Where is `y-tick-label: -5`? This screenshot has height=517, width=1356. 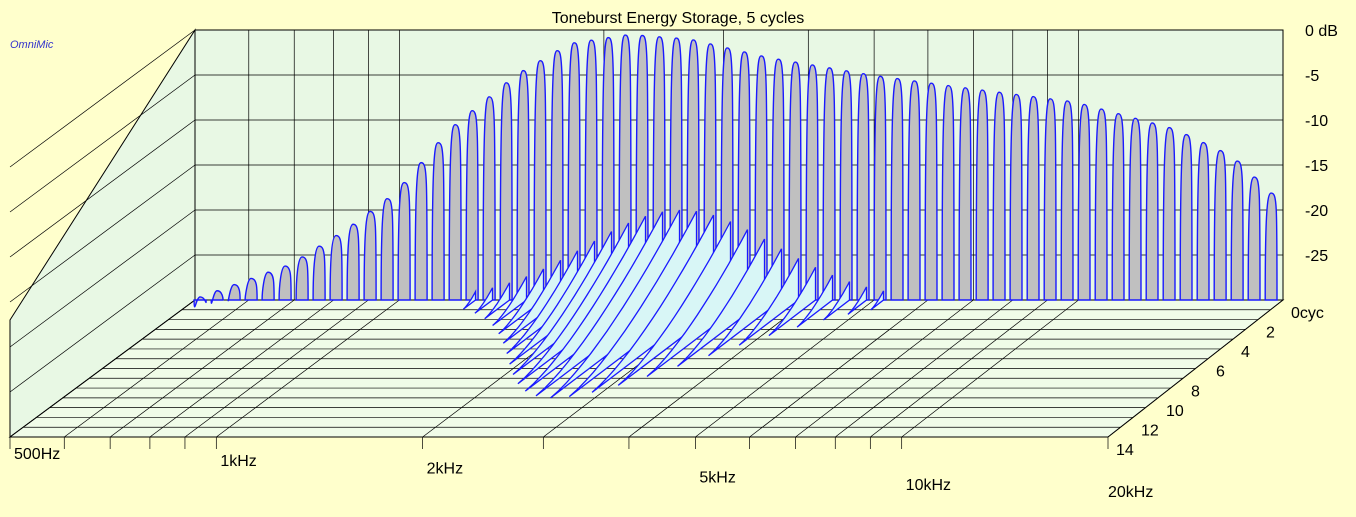 y-tick-label: -5 is located at coordinates (1312, 76).